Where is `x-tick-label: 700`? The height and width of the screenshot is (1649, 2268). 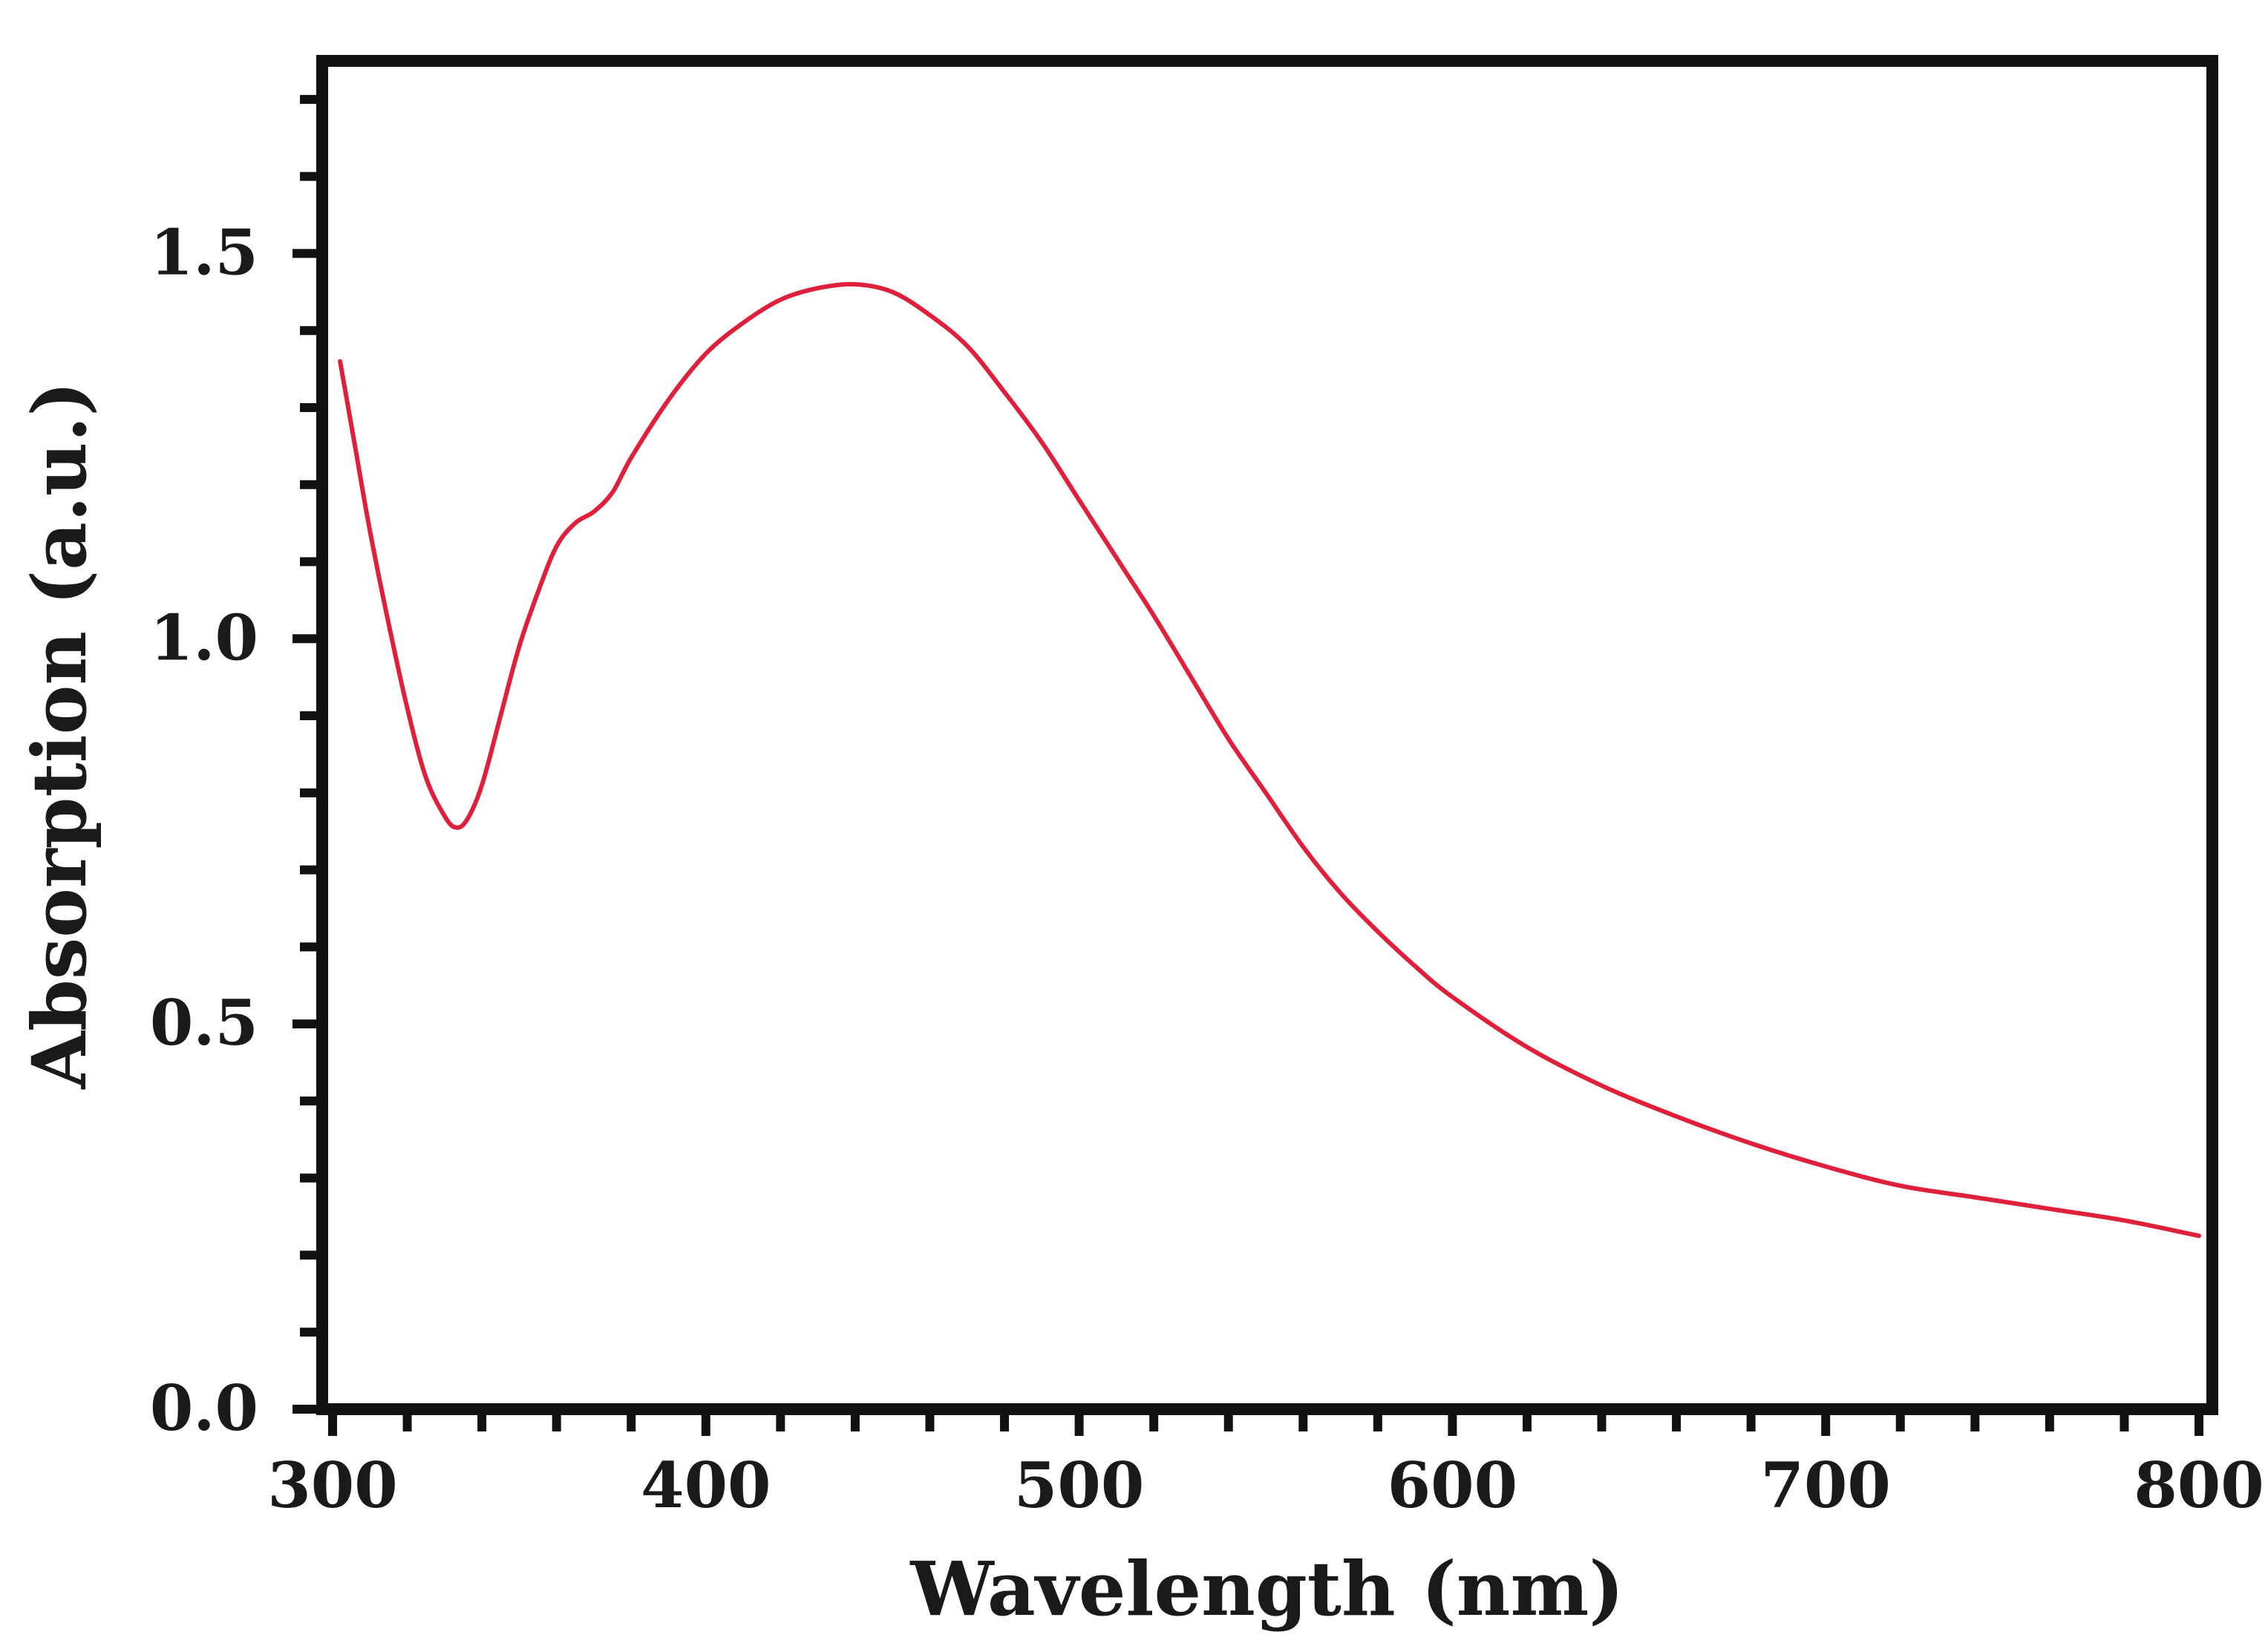
x-tick-label: 700 is located at coordinates (1826, 1486).